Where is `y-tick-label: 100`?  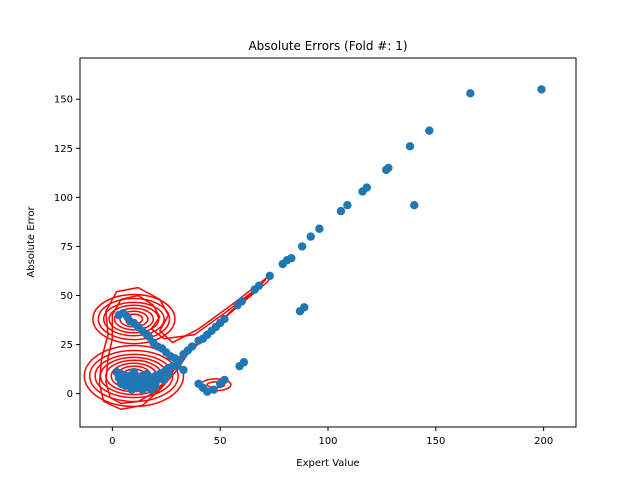
y-tick-label: 100 is located at coordinates (63, 198).